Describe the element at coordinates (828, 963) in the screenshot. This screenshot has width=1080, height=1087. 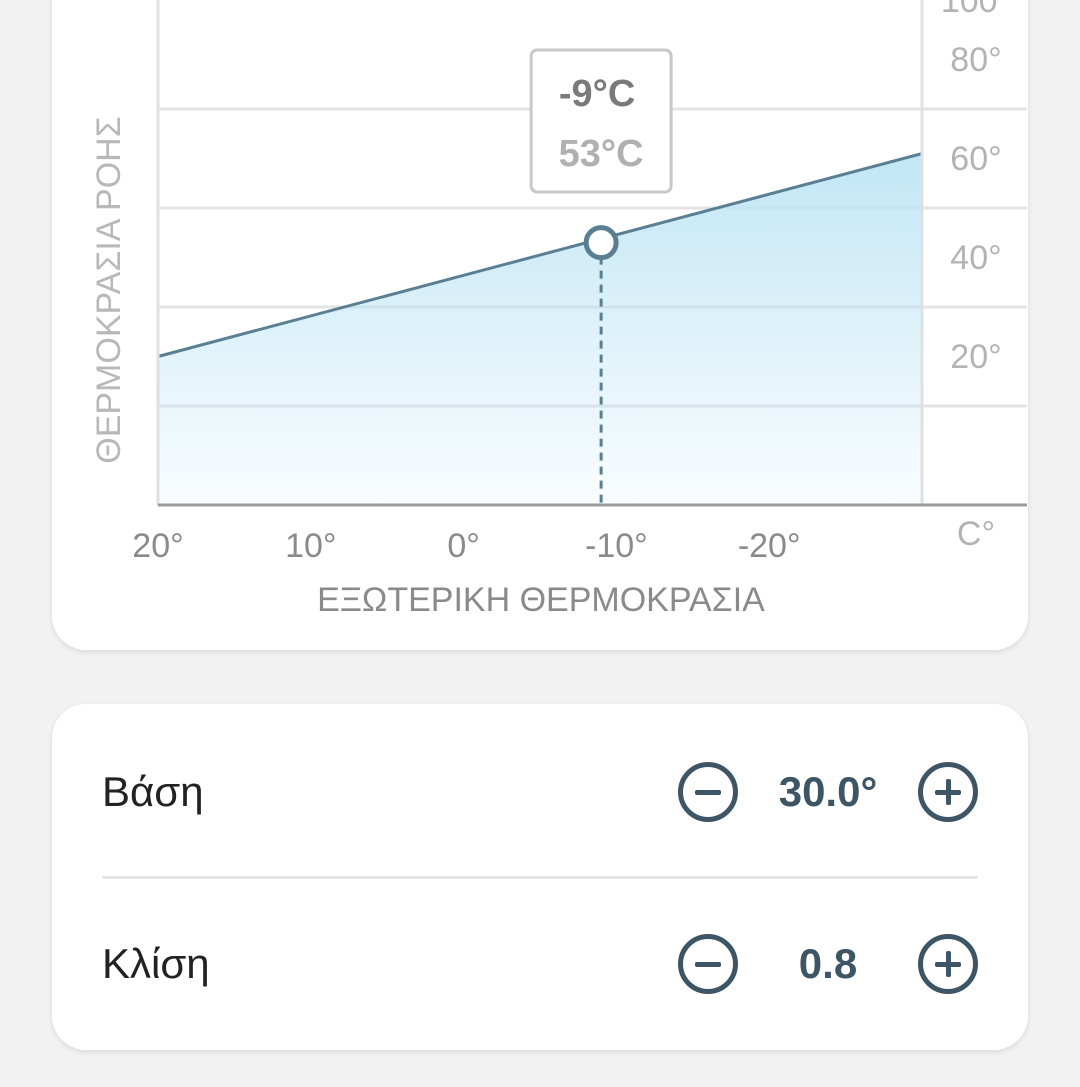
I see `slope-value: 0.8` at that location.